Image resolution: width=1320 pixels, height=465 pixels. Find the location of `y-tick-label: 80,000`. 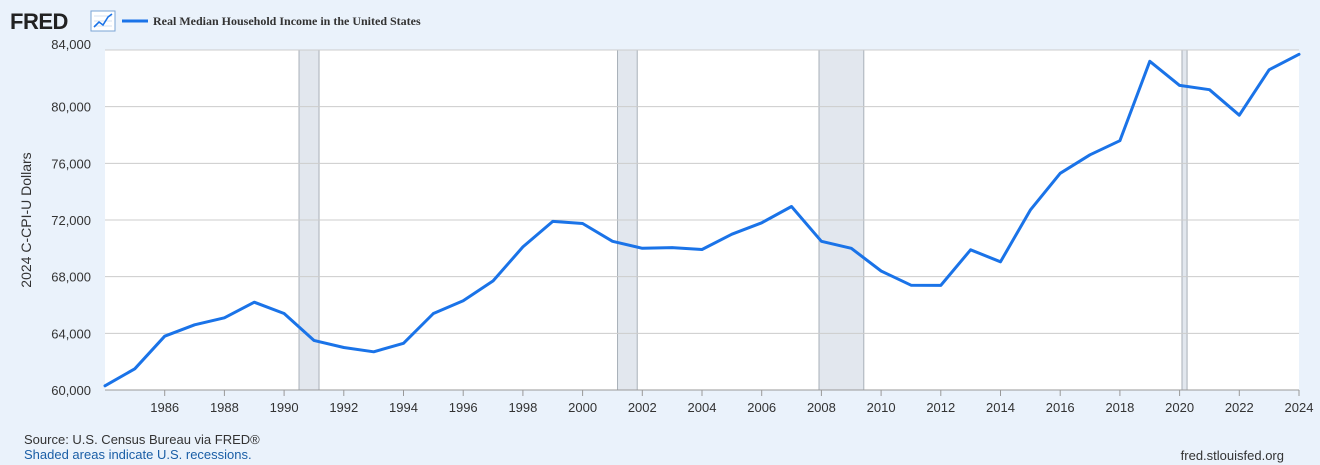

y-tick-label: 80,000 is located at coordinates (71, 107).